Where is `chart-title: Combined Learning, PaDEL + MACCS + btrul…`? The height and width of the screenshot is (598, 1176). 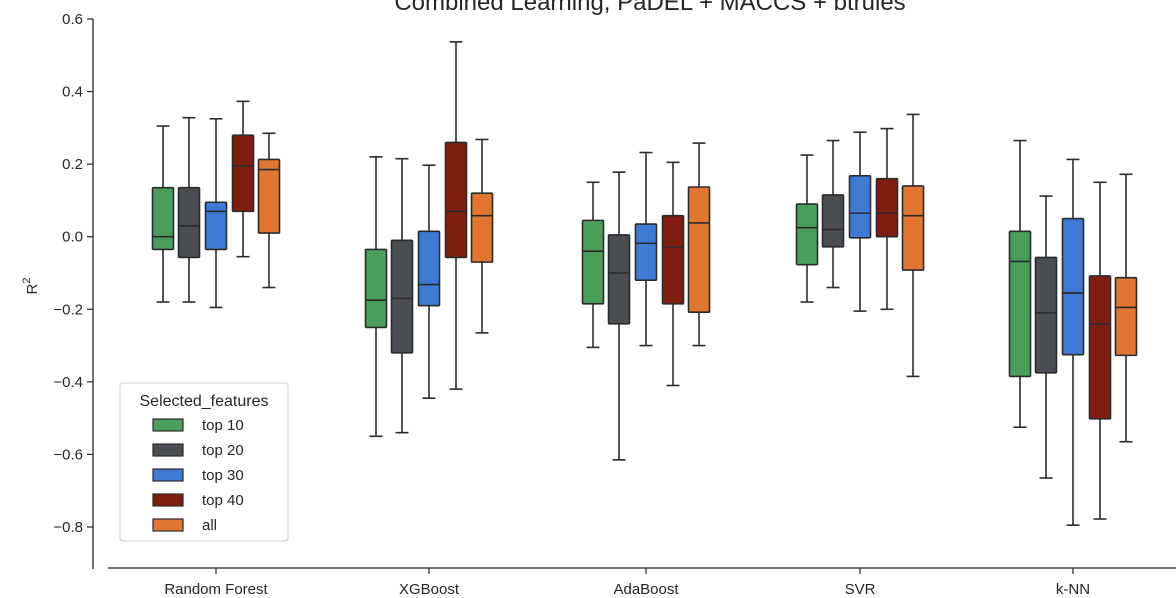
chart-title: Combined Learning, PaDEL + MACCS + btrul… is located at coordinates (649, 8).